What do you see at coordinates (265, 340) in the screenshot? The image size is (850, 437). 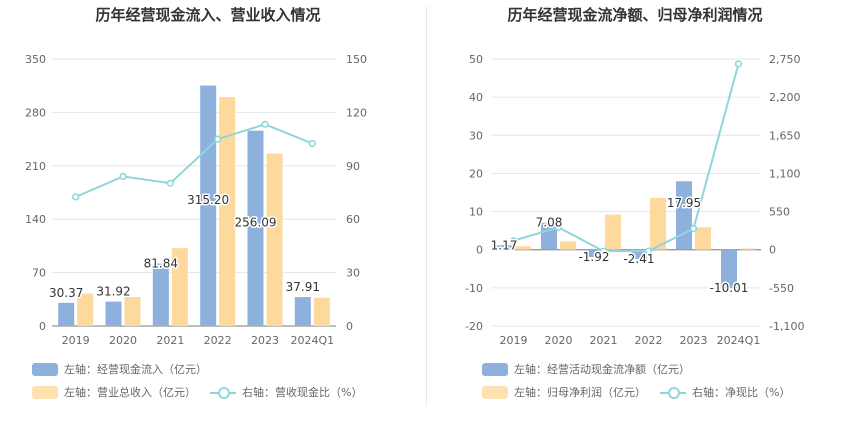 I see `x-tick-label: 2023` at bounding box center [265, 340].